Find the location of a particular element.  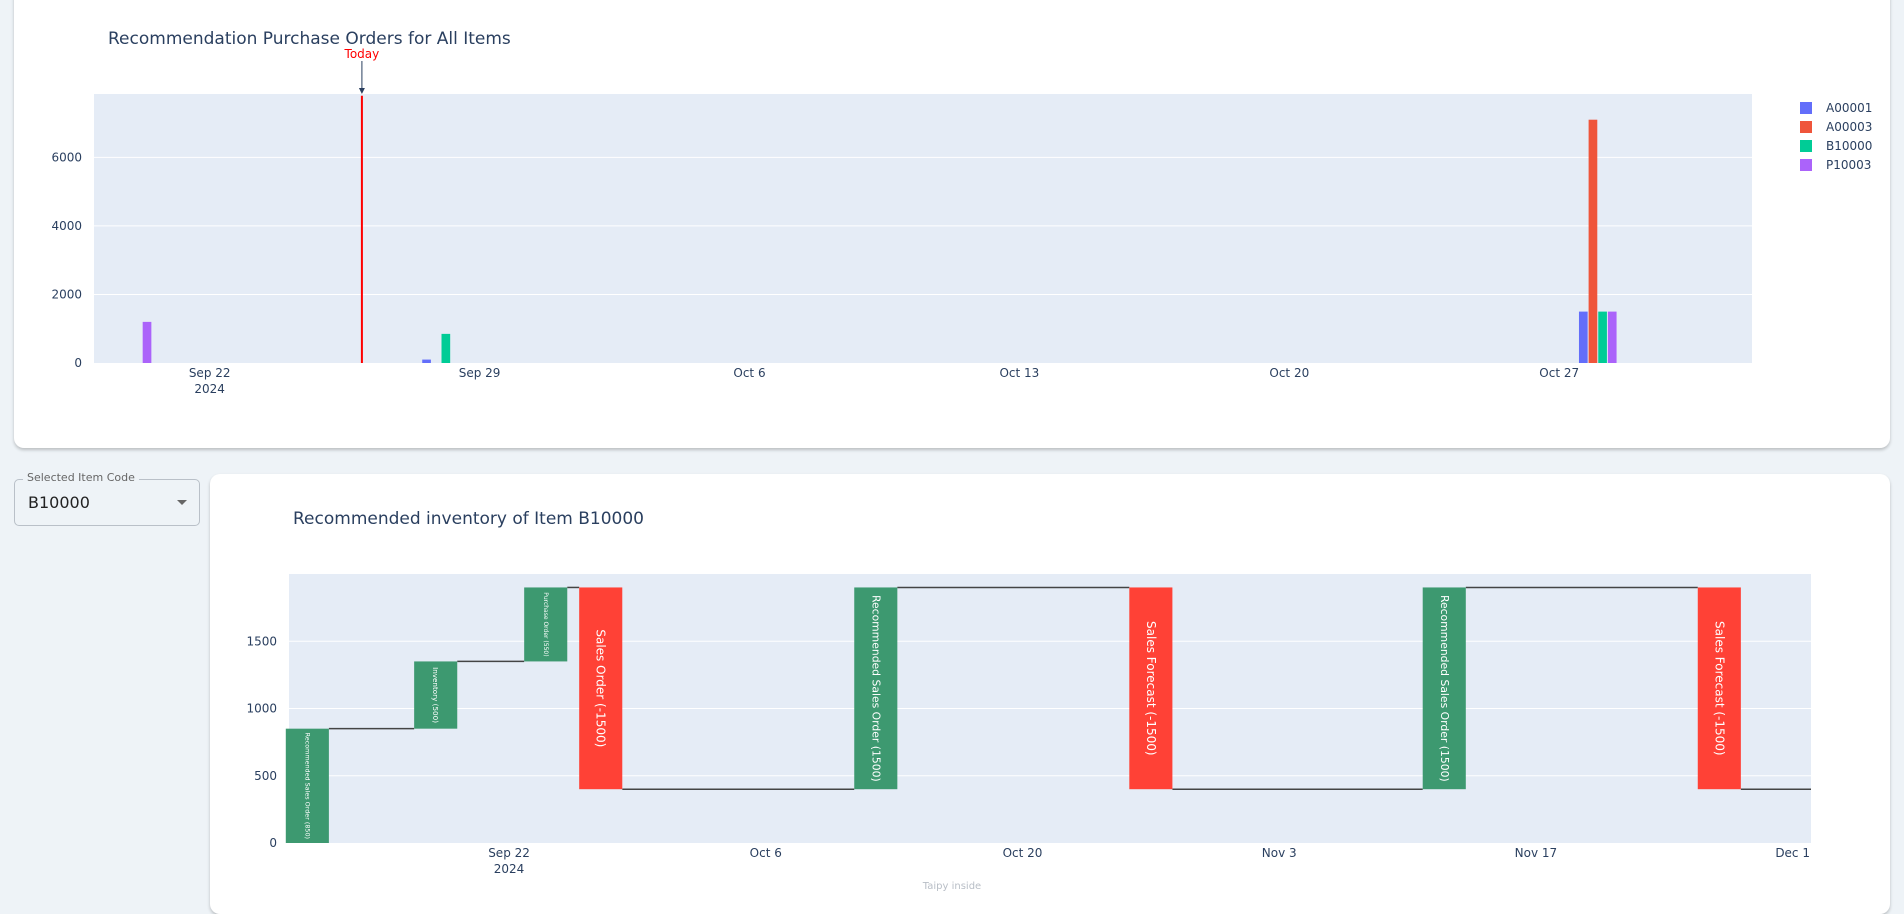

bottom-x-tick-label: Oct 20 is located at coordinates (1023, 853).